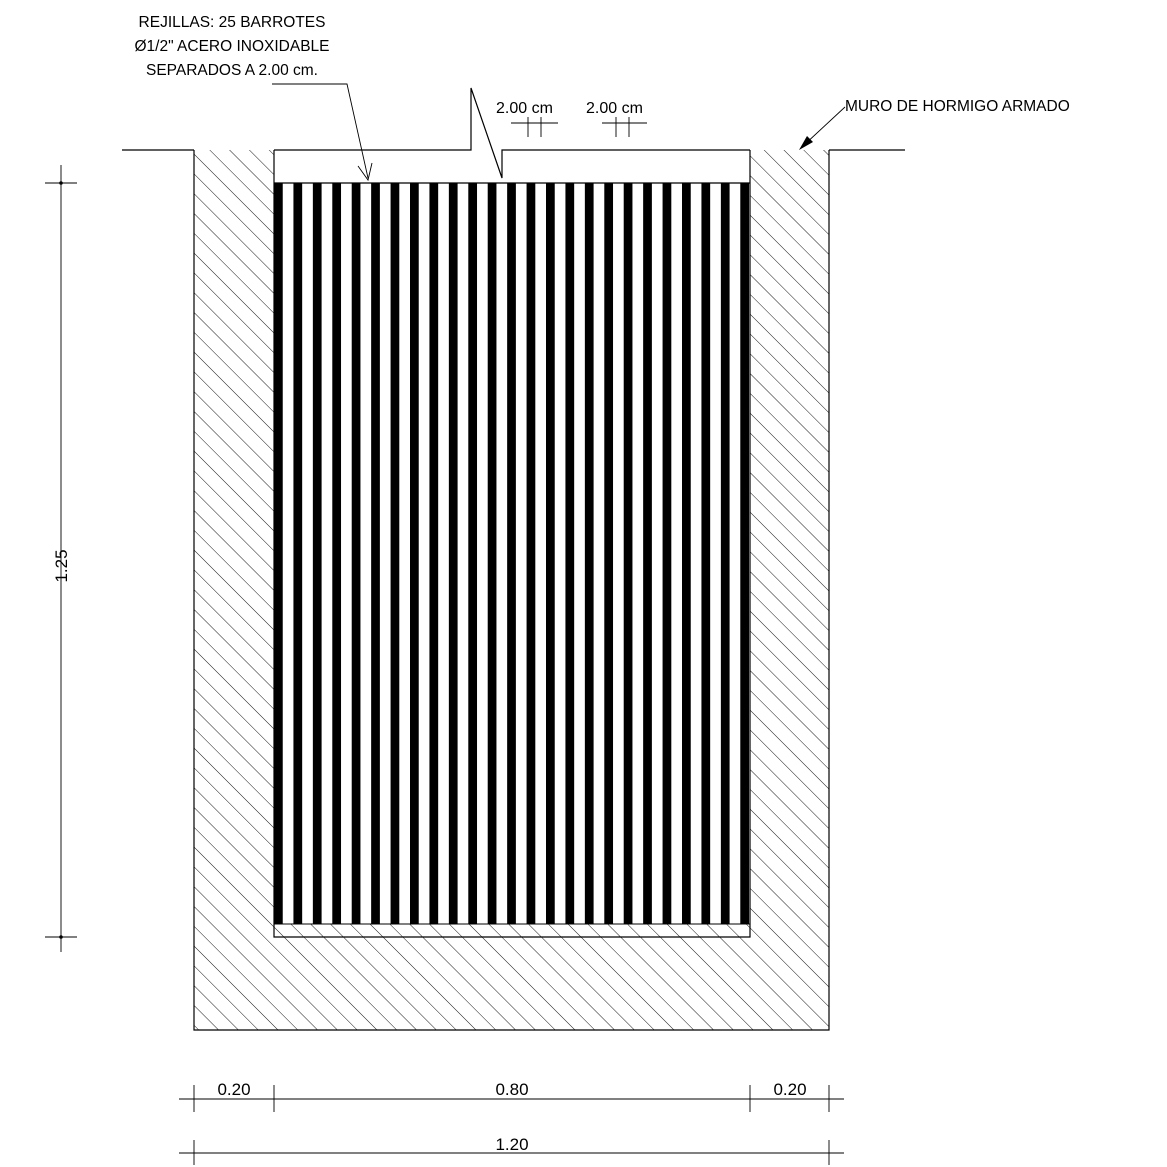 The height and width of the screenshot is (1167, 1167). Describe the element at coordinates (957, 106) in the screenshot. I see `wall-note-label: MURO DE HORMIGO ARMADO` at that location.